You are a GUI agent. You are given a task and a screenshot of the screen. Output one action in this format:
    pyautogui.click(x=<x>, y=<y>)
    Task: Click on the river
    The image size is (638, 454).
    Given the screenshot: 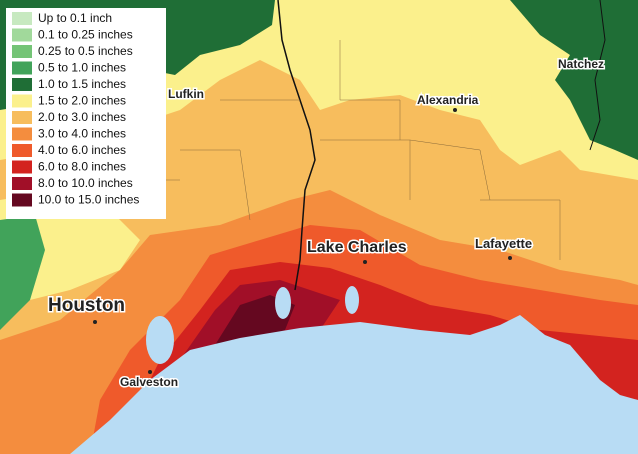 What is the action you would take?
    pyautogui.click(x=597, y=75)
    